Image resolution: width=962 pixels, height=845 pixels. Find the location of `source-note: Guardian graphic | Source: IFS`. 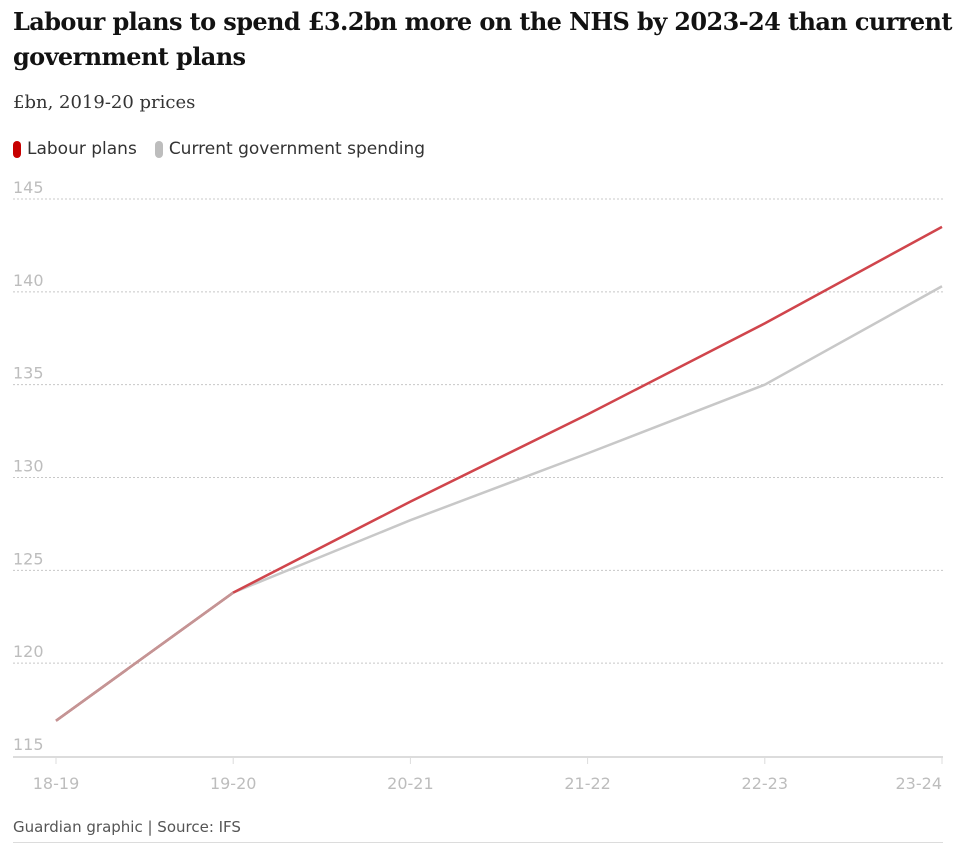

source-note: Guardian graphic | Source: IFS is located at coordinates (127, 827).